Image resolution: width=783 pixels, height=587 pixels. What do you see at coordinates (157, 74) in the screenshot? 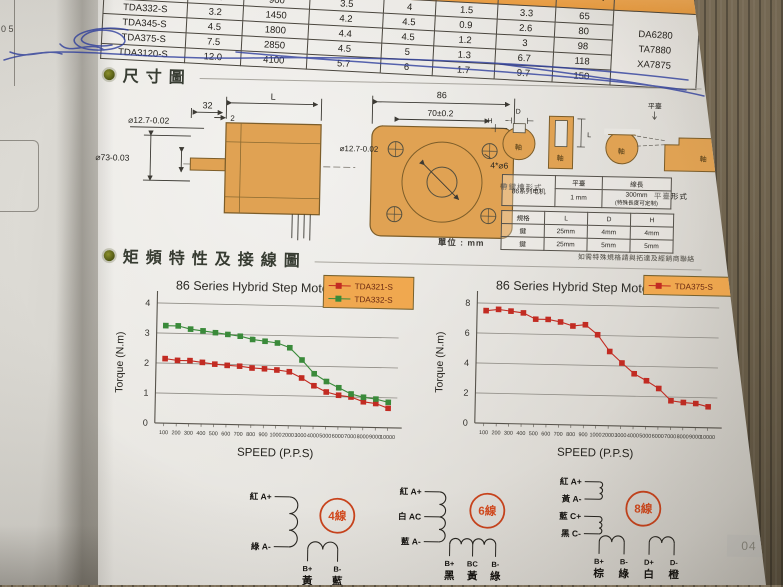
I see `dimensions-title: 尺寸圖` at bounding box center [157, 74].